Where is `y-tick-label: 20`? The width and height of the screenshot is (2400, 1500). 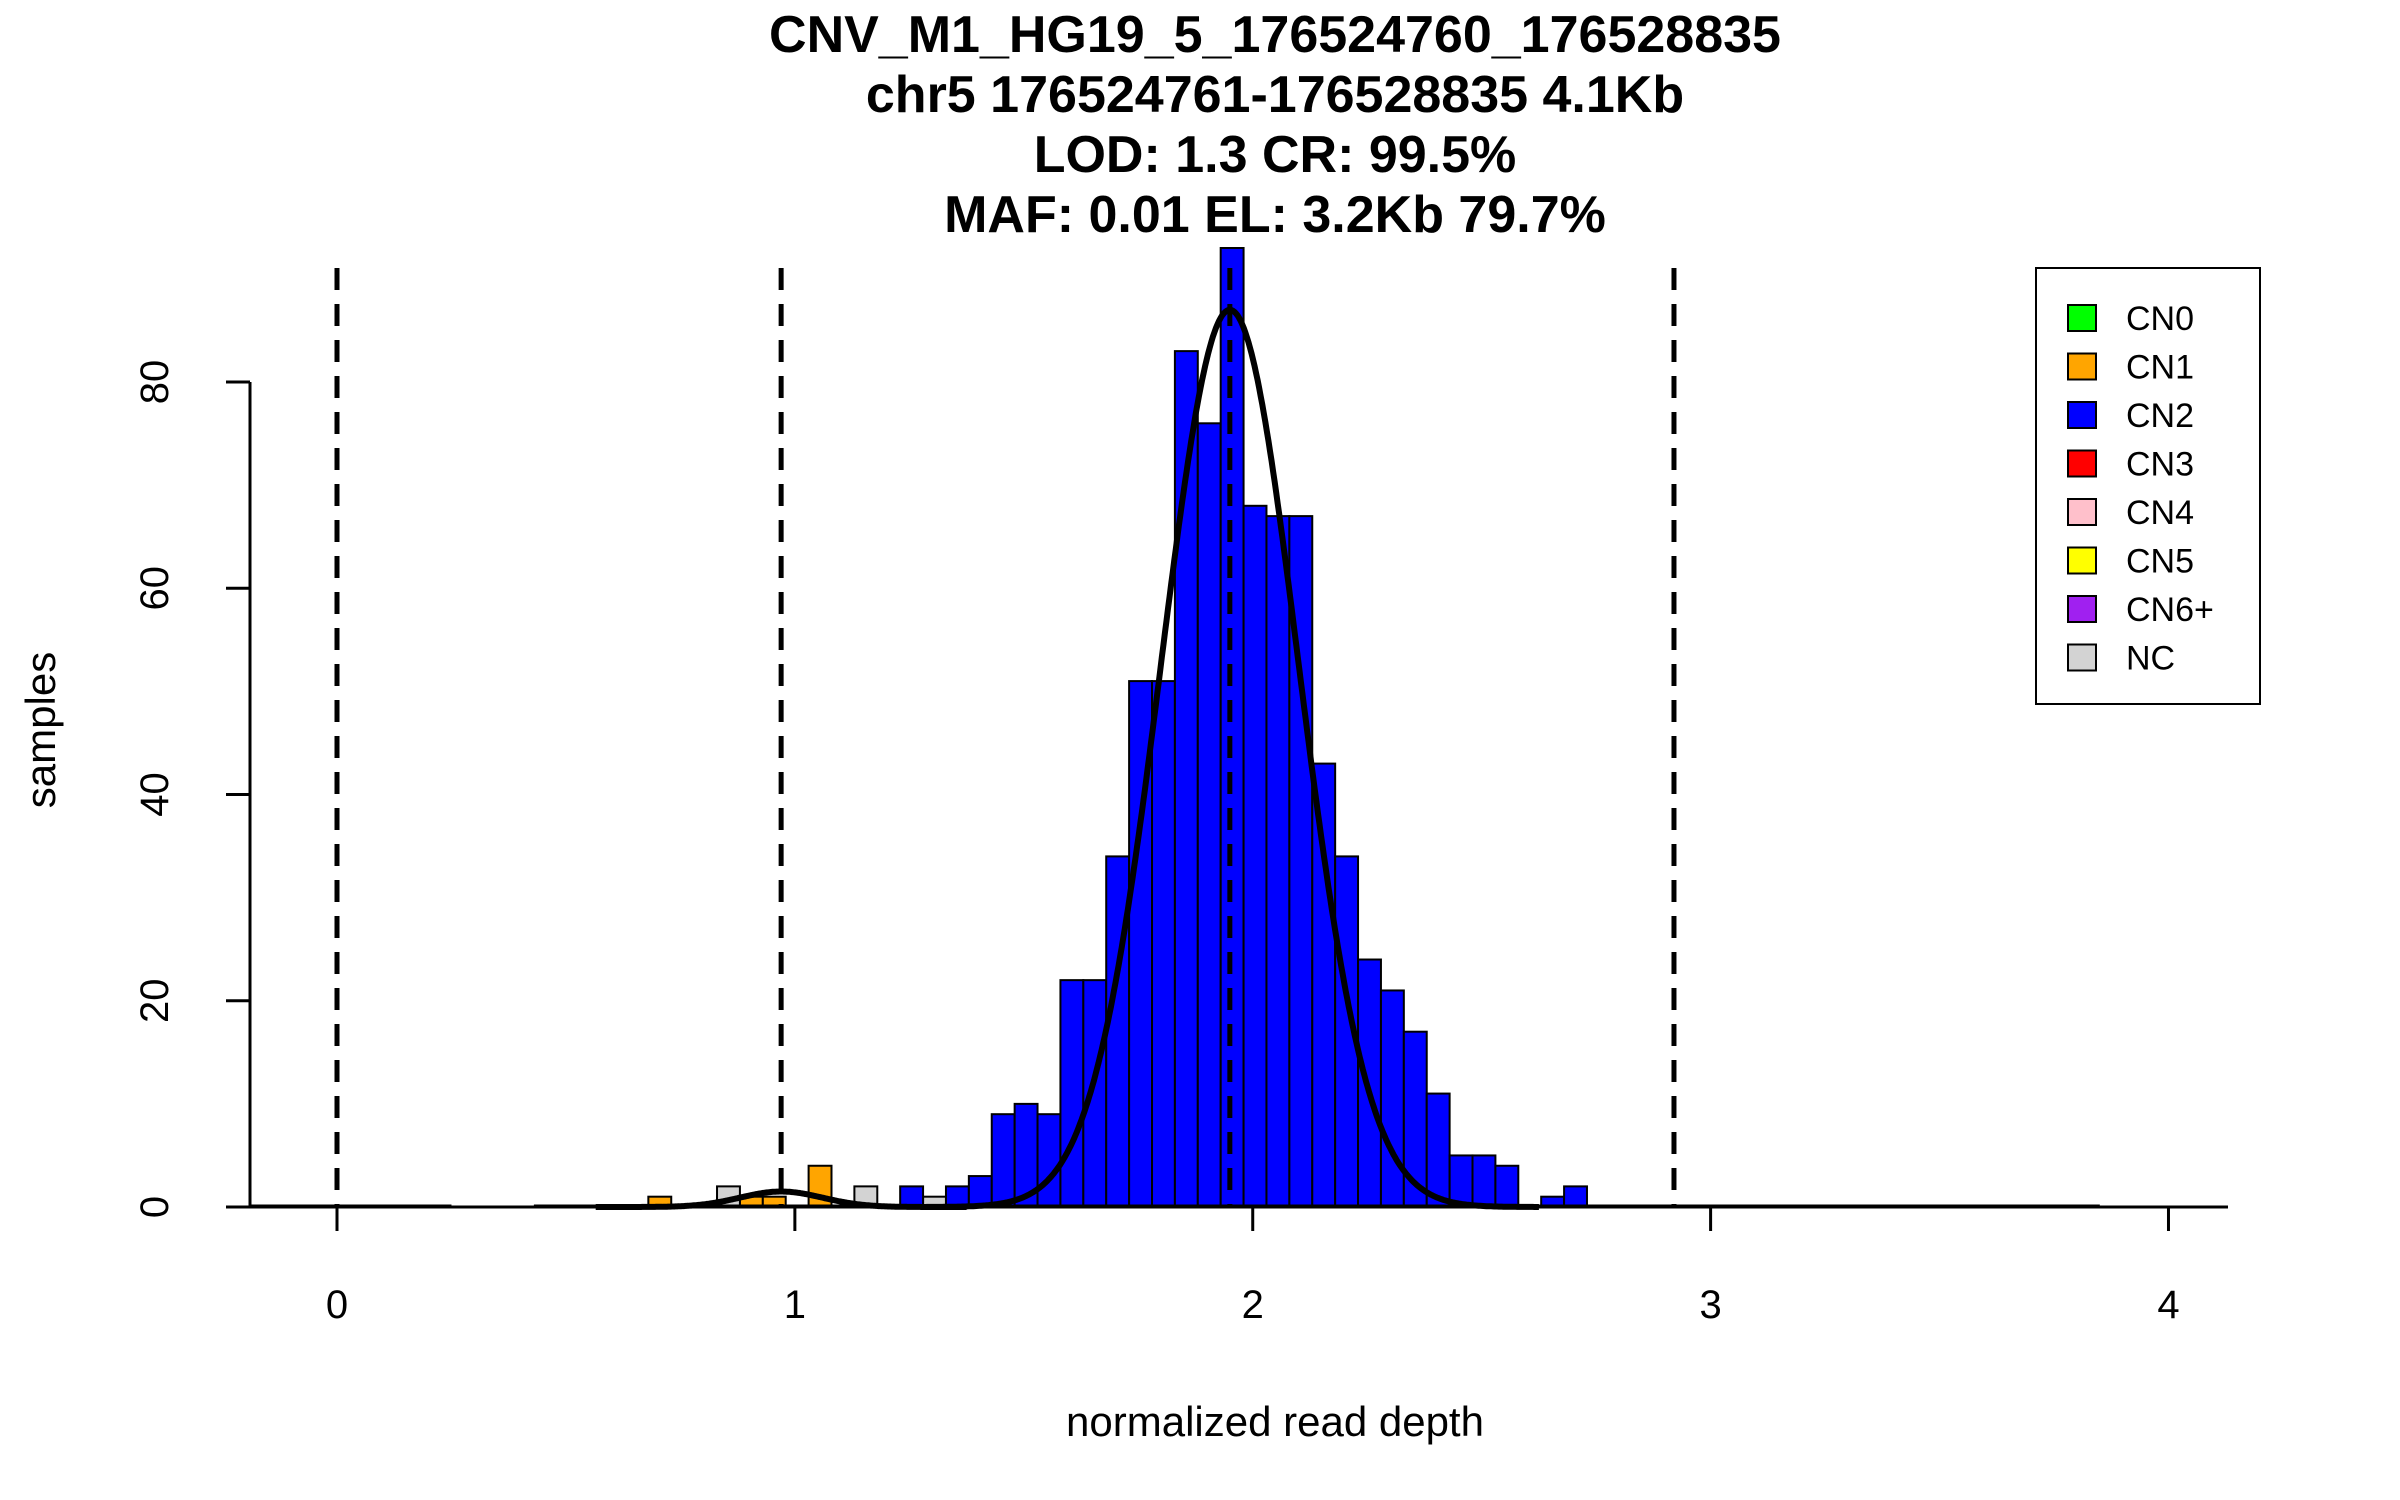
y-tick-label: 20 is located at coordinates (155, 1001).